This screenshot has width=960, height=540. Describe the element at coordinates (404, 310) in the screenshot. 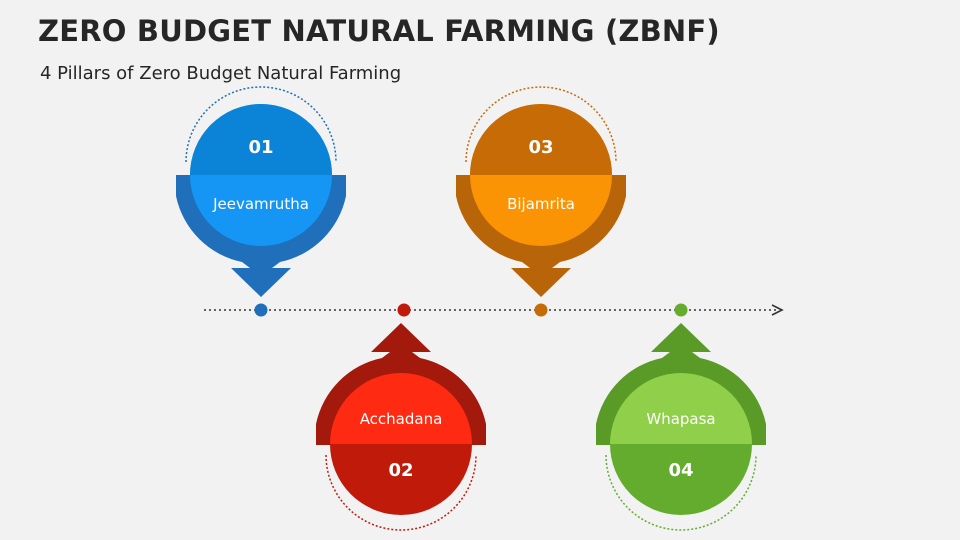

I see `pillar-2-dot` at that location.